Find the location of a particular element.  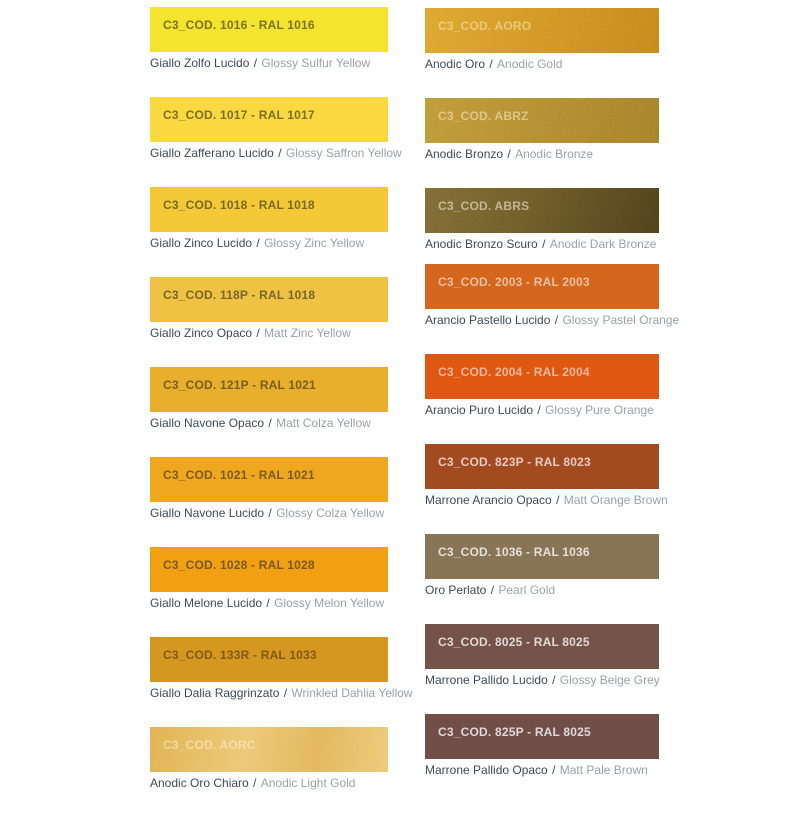

color-swatch: C3_COD. 1017 - RAL 1017 is located at coordinates (269, 119).